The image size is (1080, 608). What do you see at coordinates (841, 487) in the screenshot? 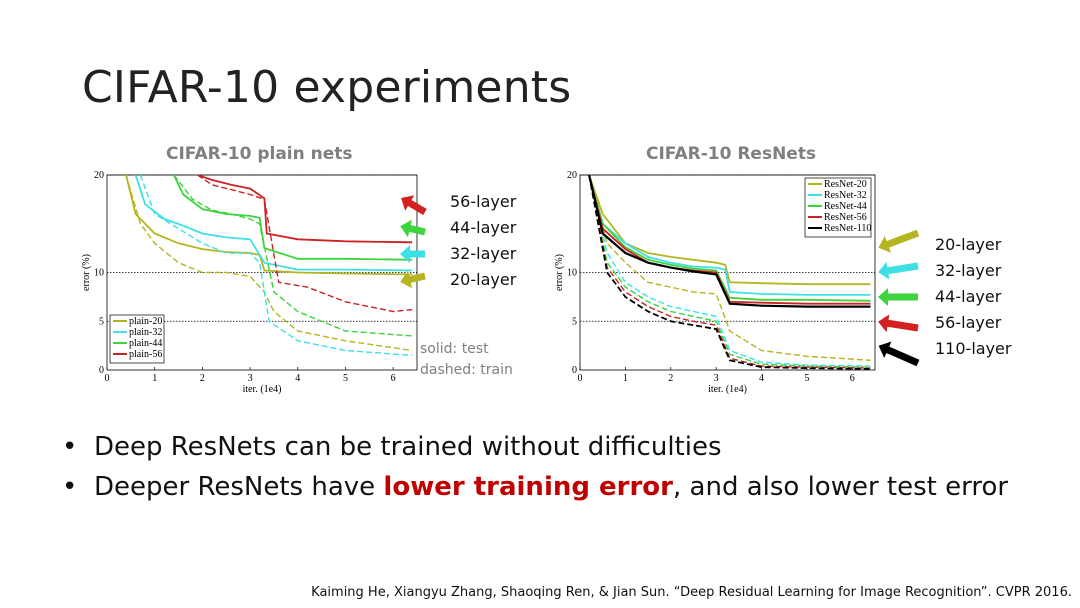
I see `bullet-text-2b: , and also lower test error` at bounding box center [841, 487].